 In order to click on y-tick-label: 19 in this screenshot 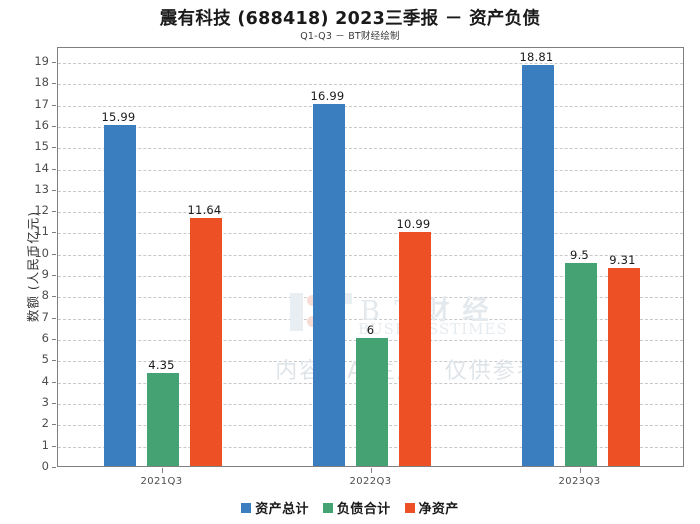, I will do `click(41, 60)`.